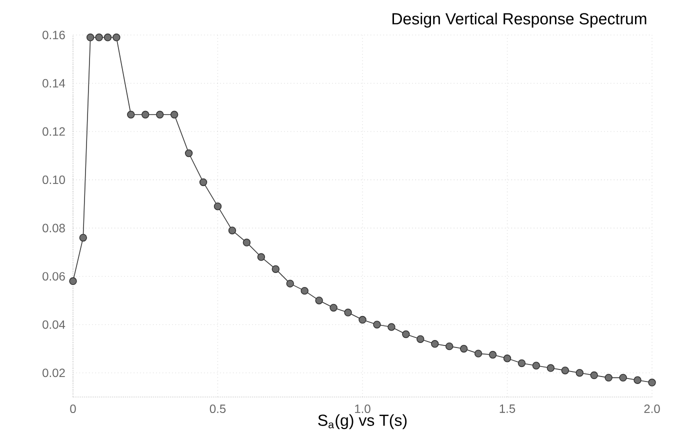 Image resolution: width=680 pixels, height=443 pixels. Describe the element at coordinates (362, 422) in the screenshot. I see `x-axis-title: S$_{a}$(g) vs T(s)` at that location.